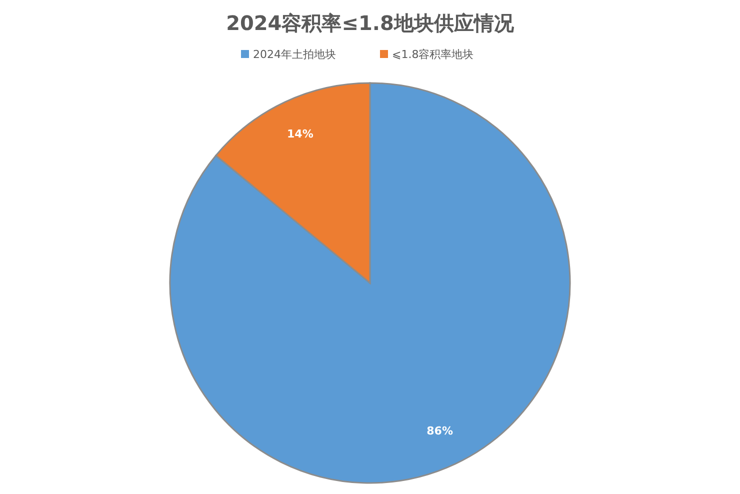 This screenshot has height=494, width=740. I want to click on data-label: 14%, so click(300, 134).